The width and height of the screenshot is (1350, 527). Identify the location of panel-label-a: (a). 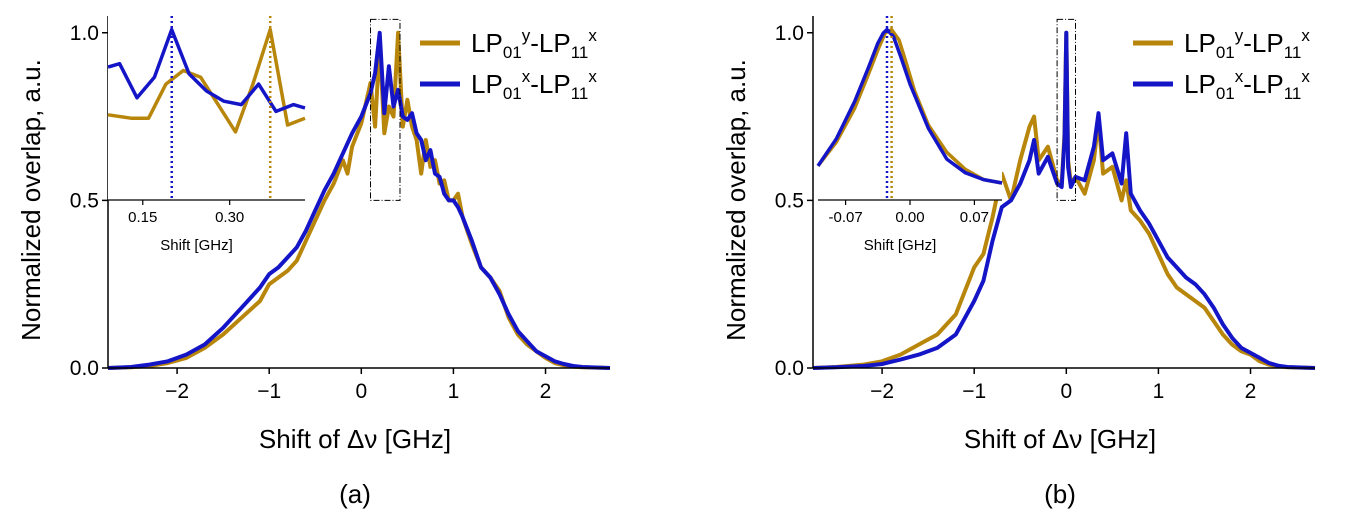
(355, 494).